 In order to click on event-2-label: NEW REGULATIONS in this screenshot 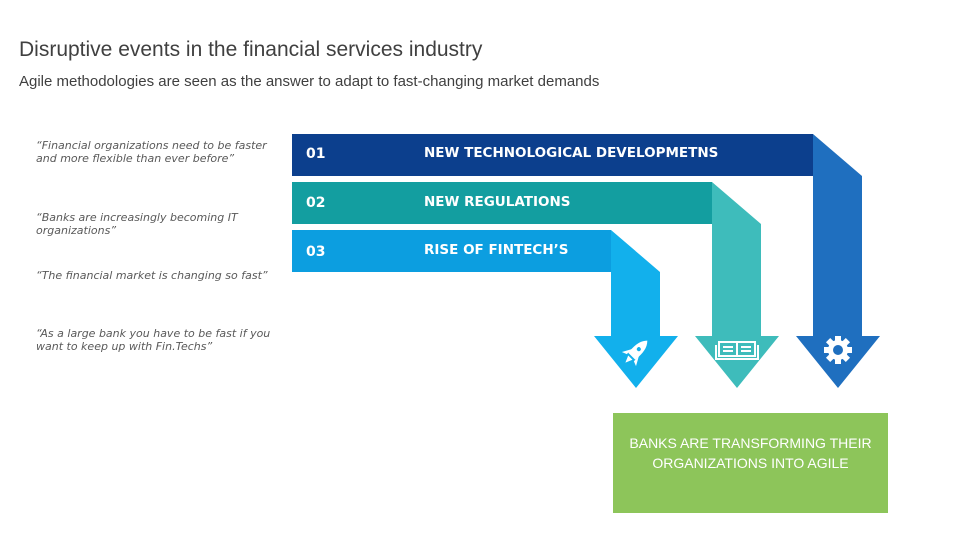, I will do `click(497, 202)`.